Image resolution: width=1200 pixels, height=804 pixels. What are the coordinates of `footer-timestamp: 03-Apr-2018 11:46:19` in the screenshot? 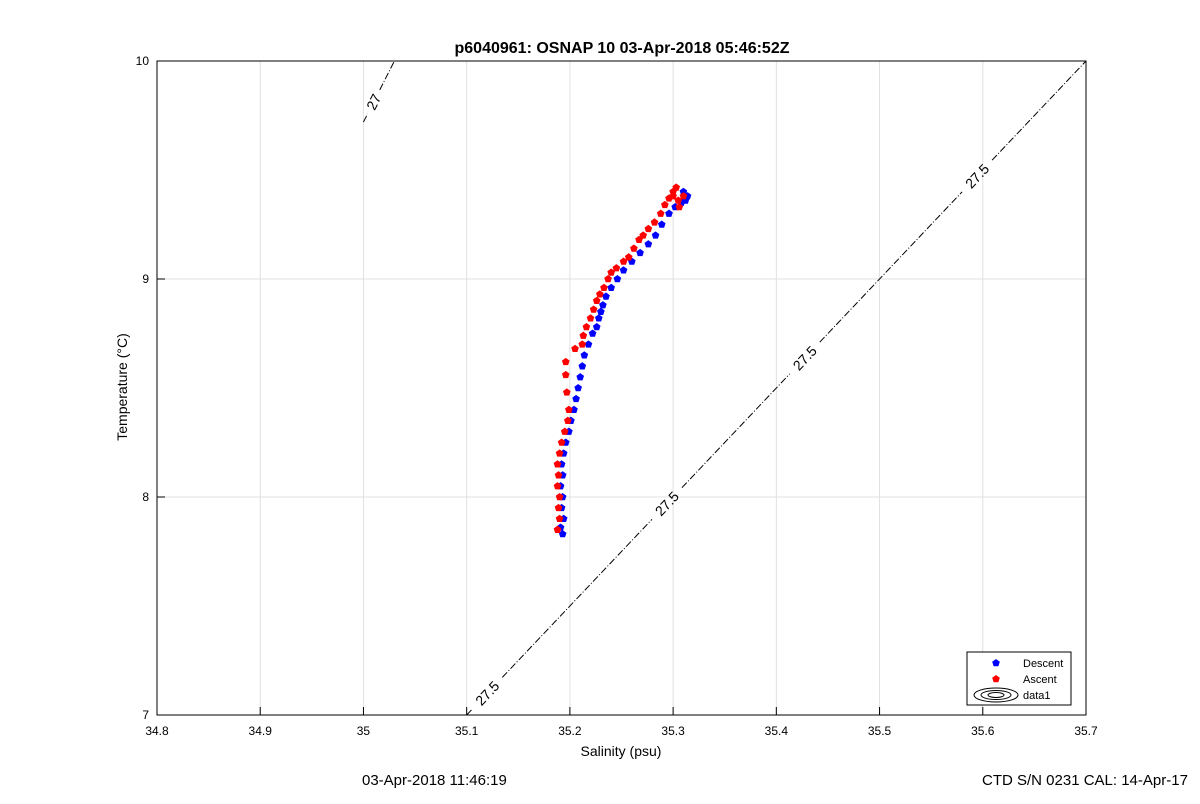 It's located at (434, 780).